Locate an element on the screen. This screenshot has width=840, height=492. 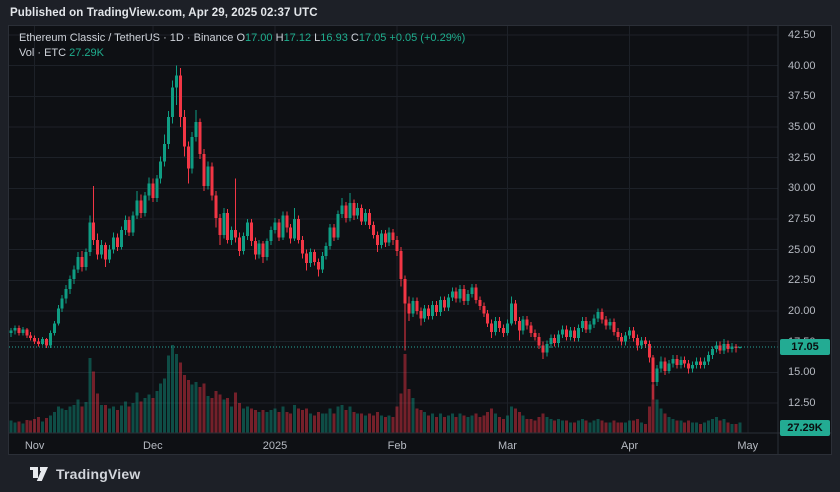
time-tick-2025: 2025 is located at coordinates (275, 446).